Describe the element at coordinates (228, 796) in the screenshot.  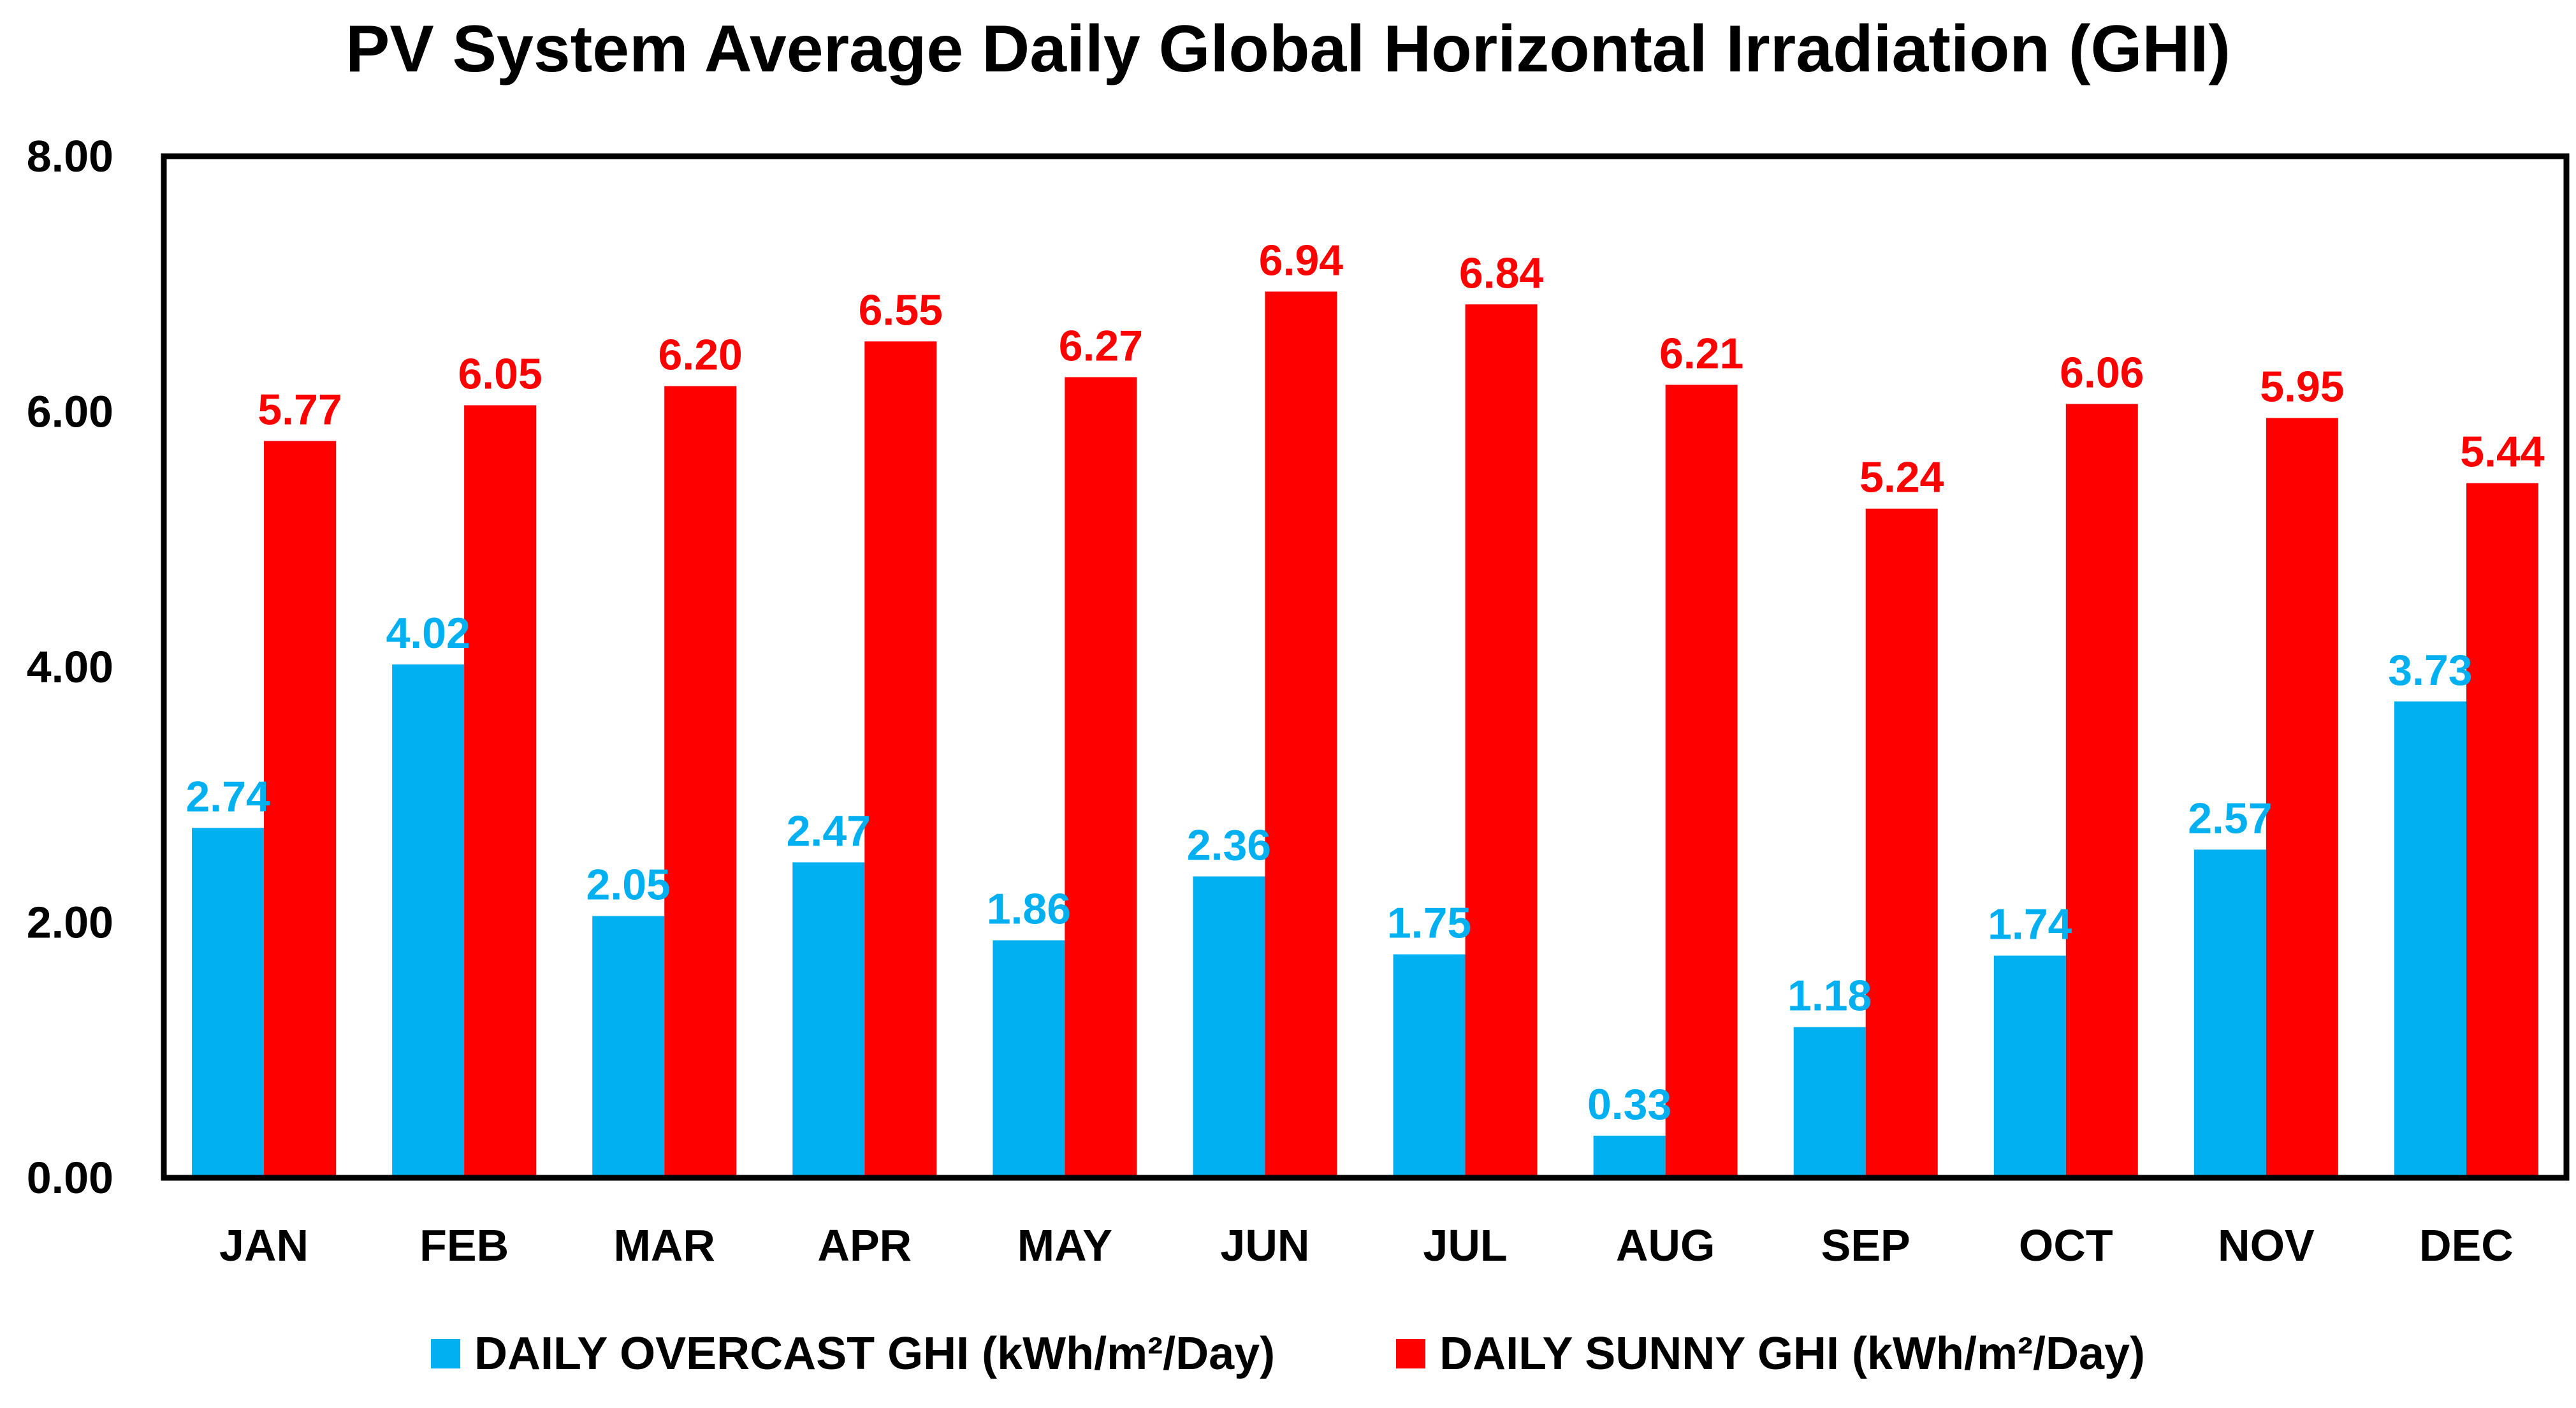
I see `data-label-overcast-jan: 2.74` at that location.